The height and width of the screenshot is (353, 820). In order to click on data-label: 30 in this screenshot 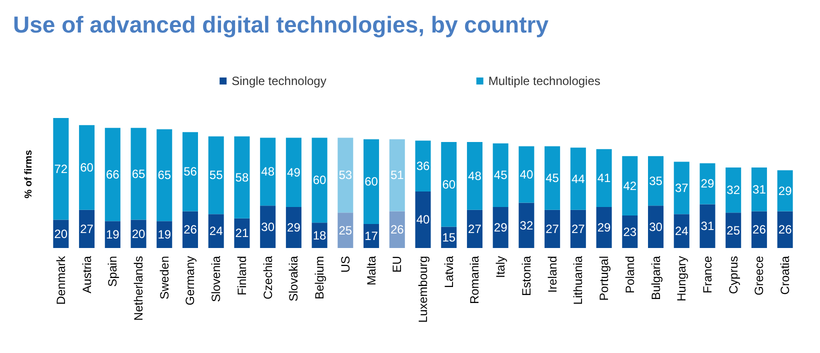, I will do `click(656, 227)`.